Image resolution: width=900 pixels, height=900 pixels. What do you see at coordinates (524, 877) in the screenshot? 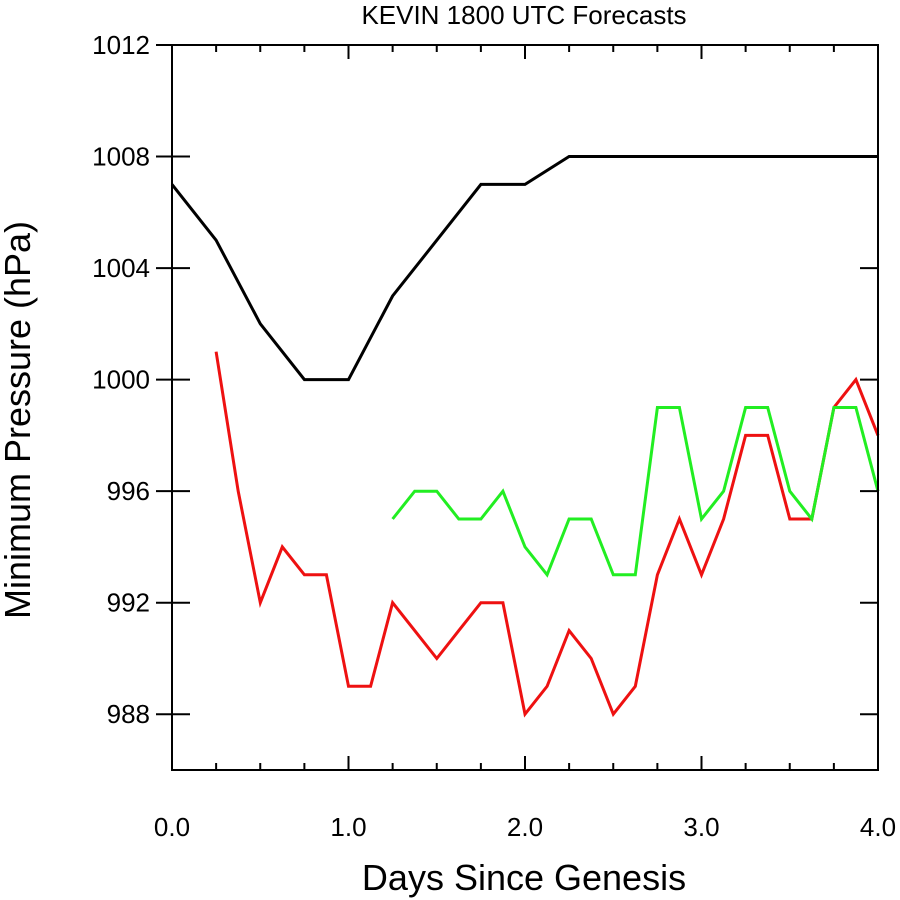
I see `x-axis-title: Days Since Genesis` at bounding box center [524, 877].